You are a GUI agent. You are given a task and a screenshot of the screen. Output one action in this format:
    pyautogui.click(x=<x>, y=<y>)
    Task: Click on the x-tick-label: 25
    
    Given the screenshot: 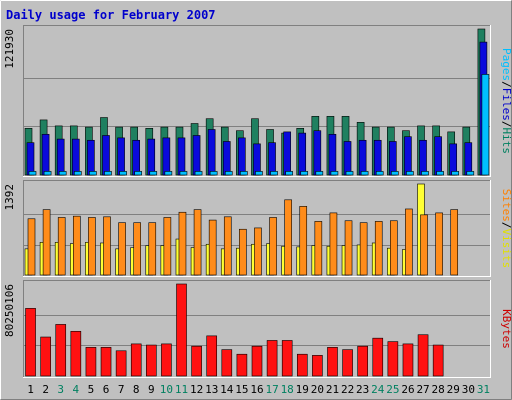 What is the action you would take?
    pyautogui.click(x=392, y=389)
    